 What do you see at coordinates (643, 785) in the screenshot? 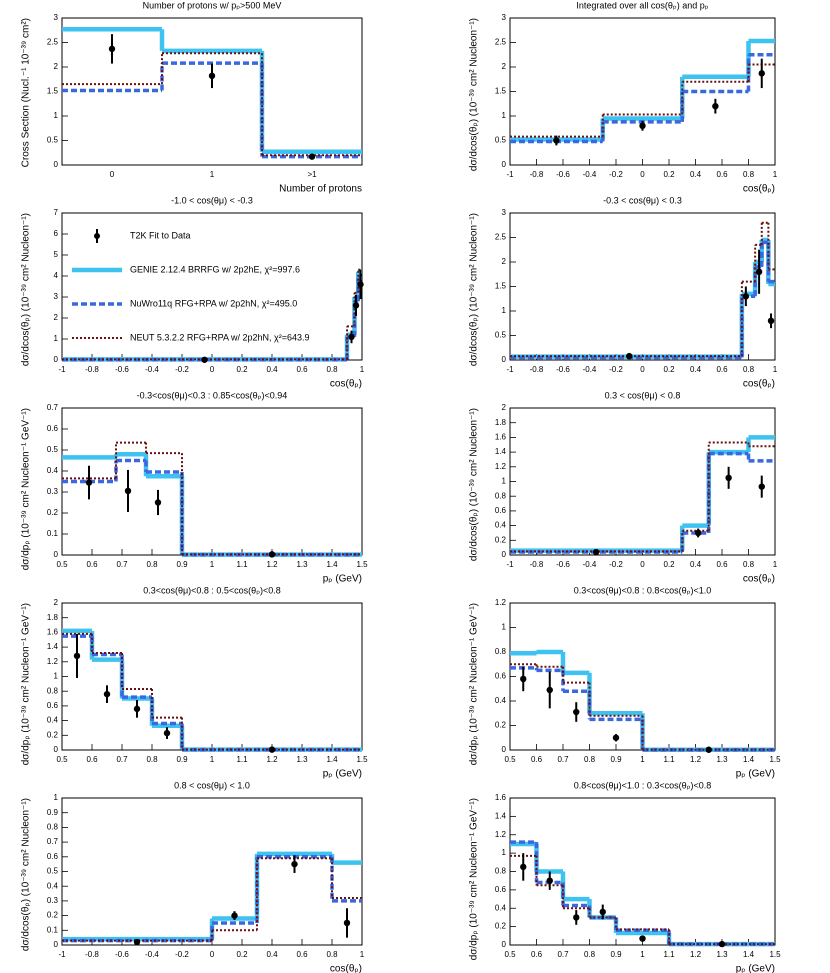
I see `chart-title: 0.8<cos(θμ)<1.0 : 0.3<cos(θₚ)<0.8` at bounding box center [643, 785].